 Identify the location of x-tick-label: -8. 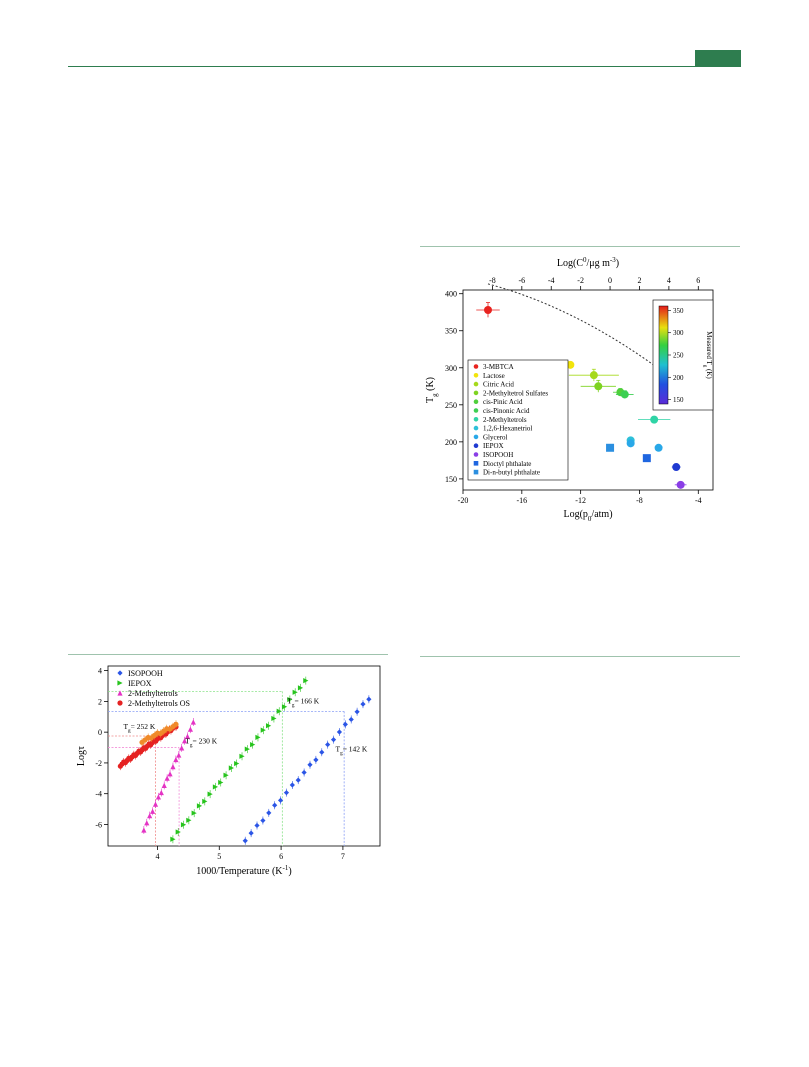
(639, 500).